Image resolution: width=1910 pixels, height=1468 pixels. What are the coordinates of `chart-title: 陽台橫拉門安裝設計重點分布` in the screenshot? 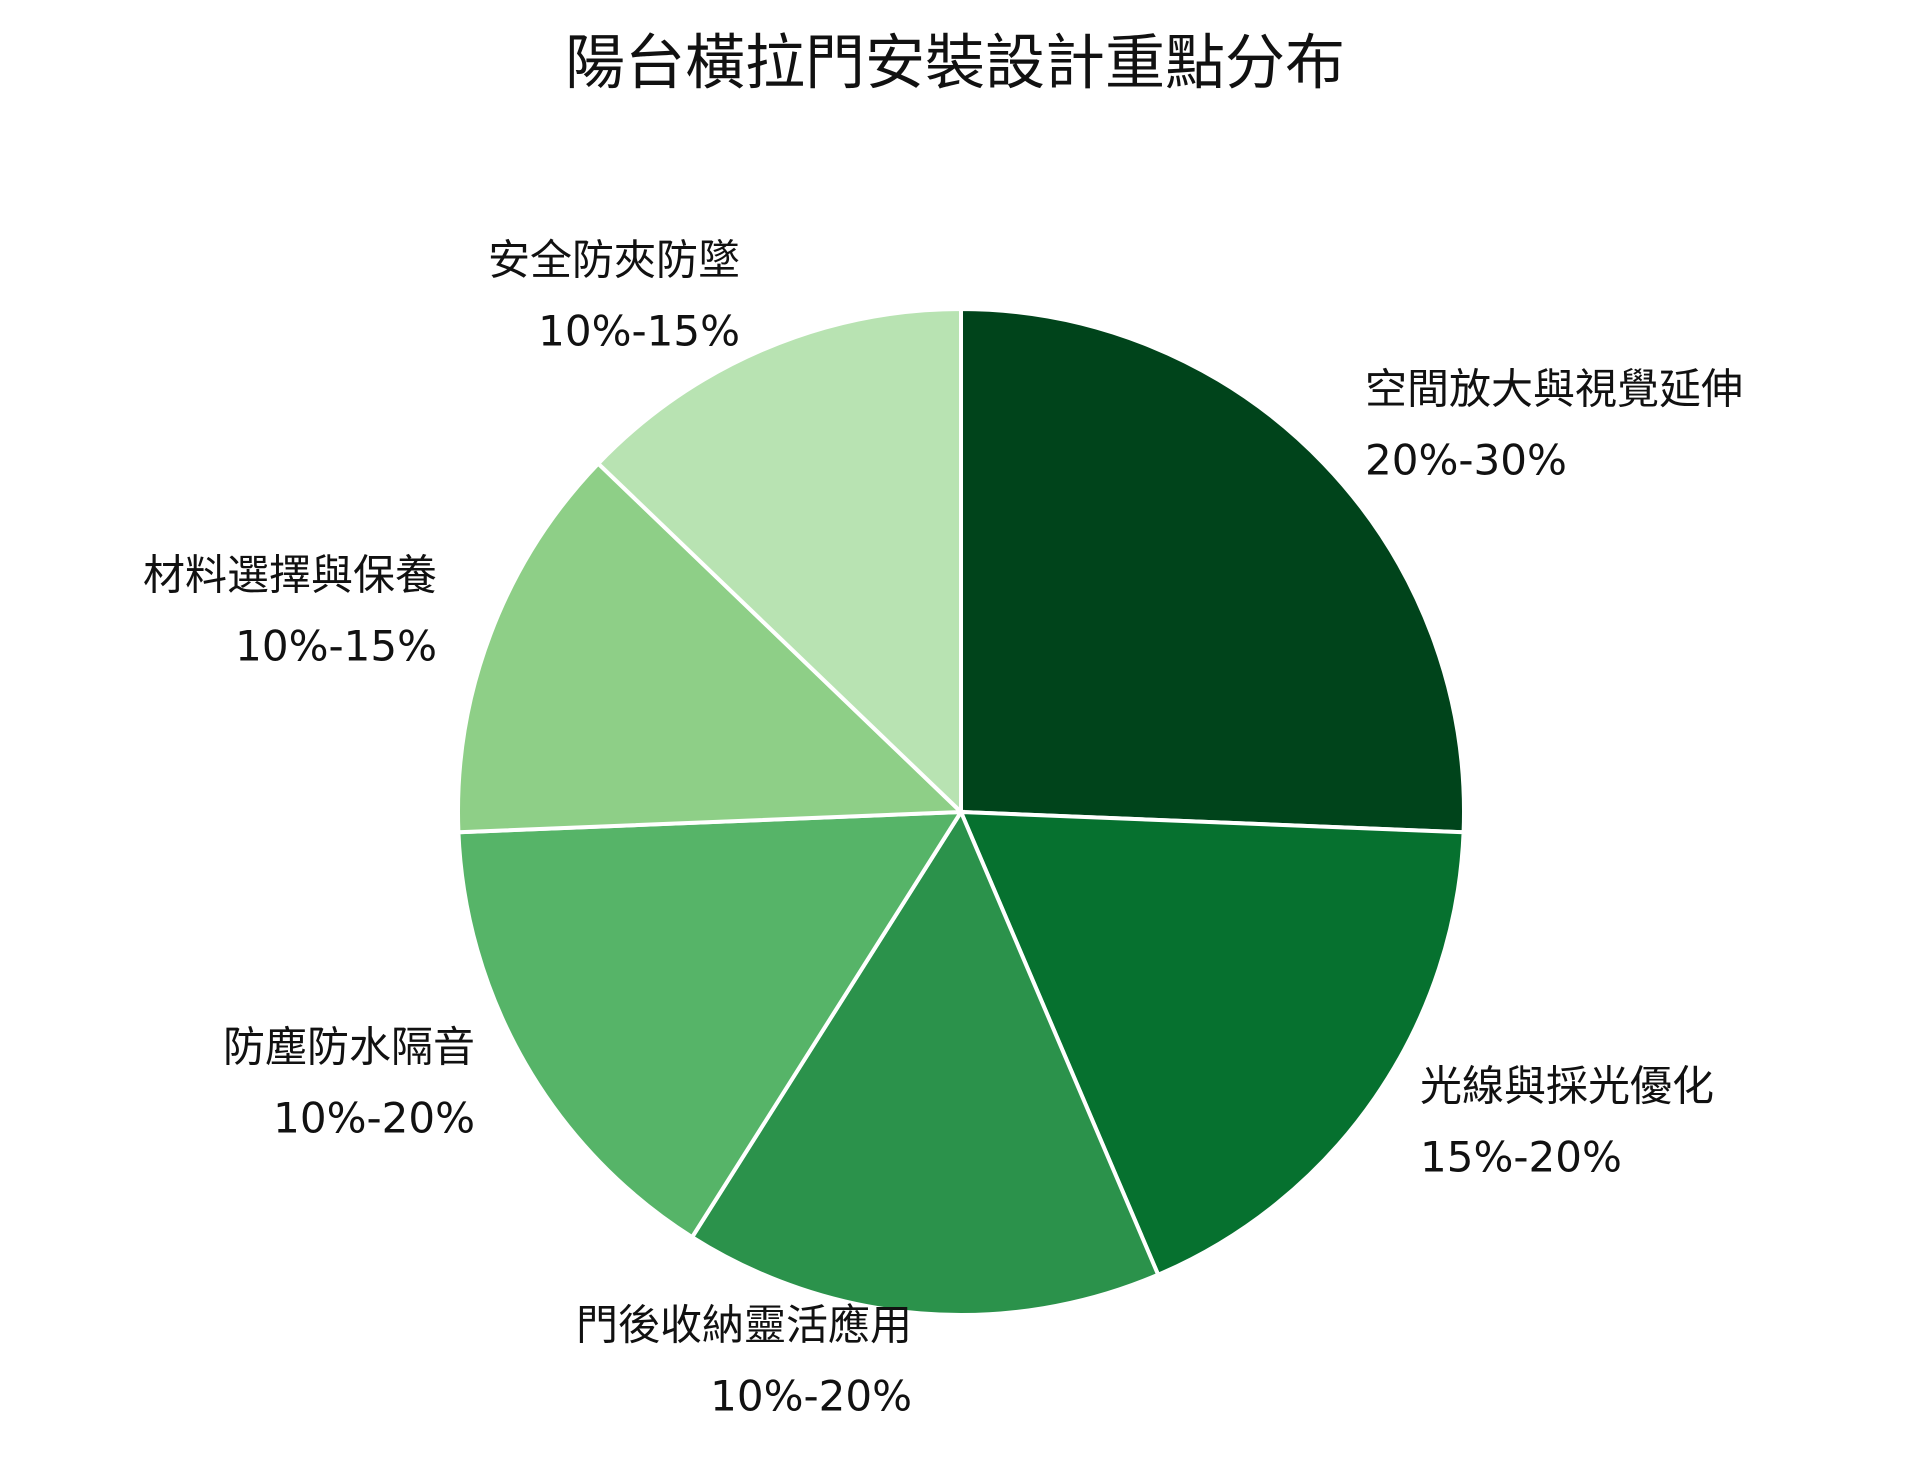 It's located at (955, 64).